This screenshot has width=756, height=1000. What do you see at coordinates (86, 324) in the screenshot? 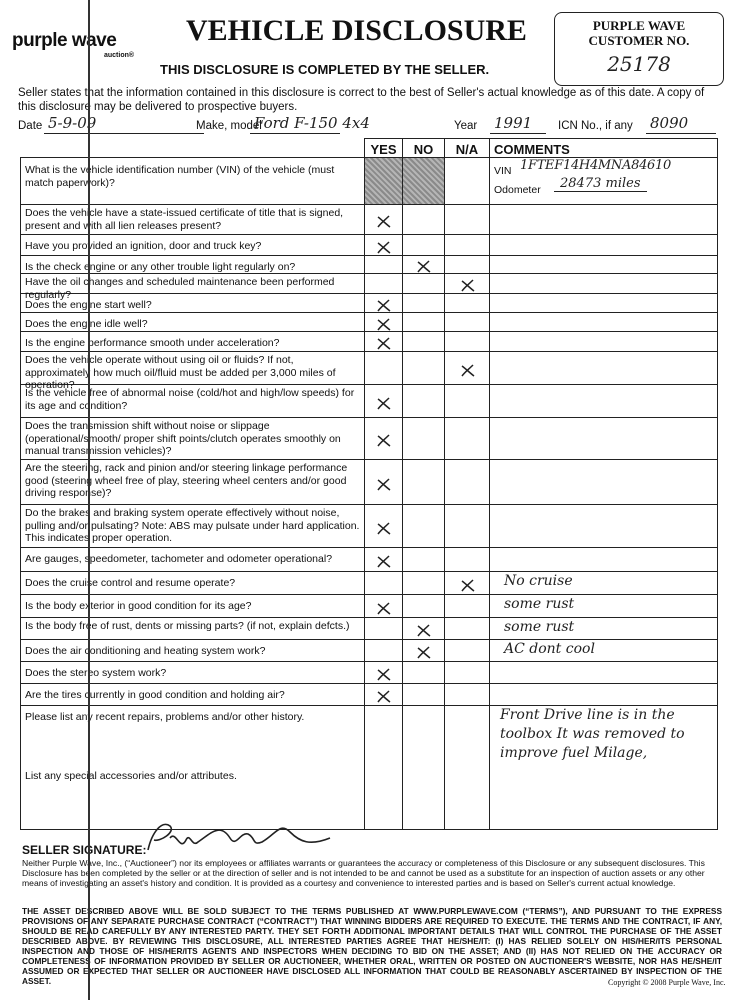
I see `question: Does the engine idle well?` at bounding box center [86, 324].